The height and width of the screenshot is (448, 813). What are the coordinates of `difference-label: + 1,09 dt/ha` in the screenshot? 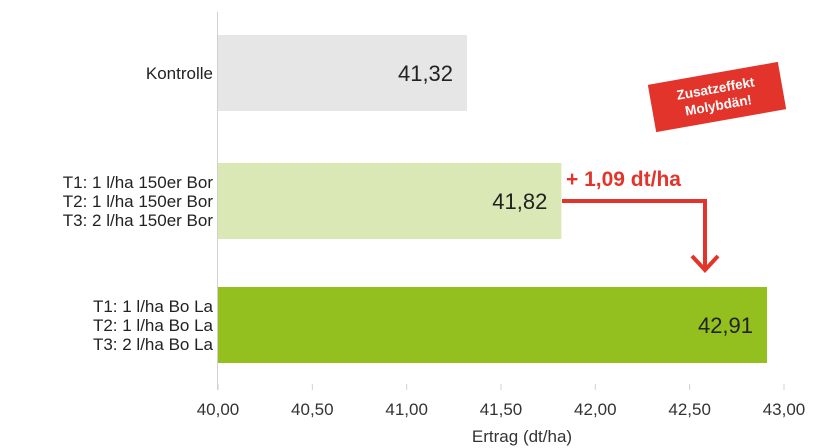 It's located at (623, 179).